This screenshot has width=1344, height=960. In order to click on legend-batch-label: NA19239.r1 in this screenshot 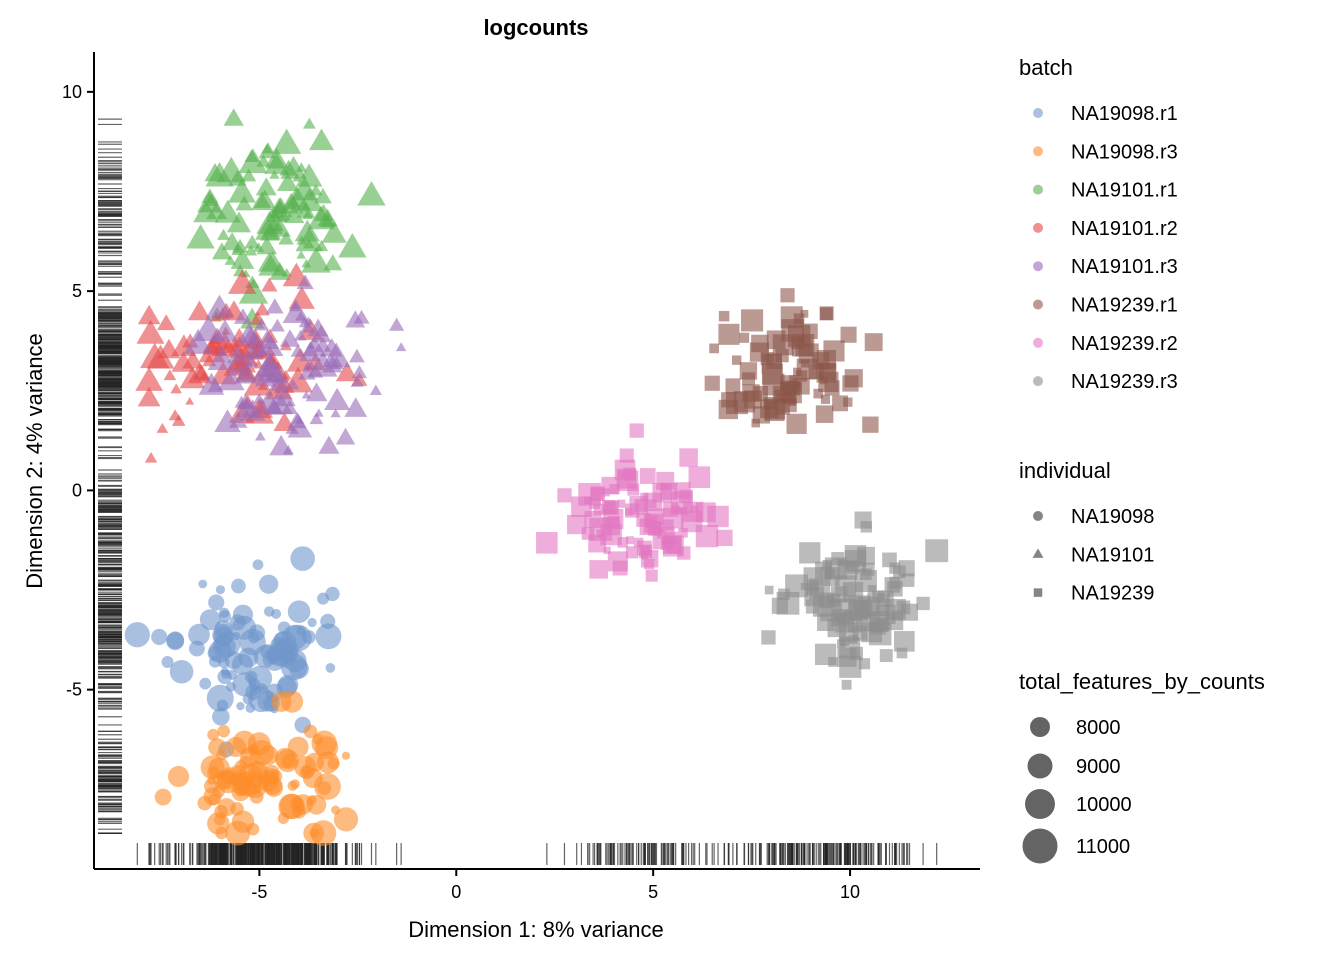, I will do `click(1124, 306)`.